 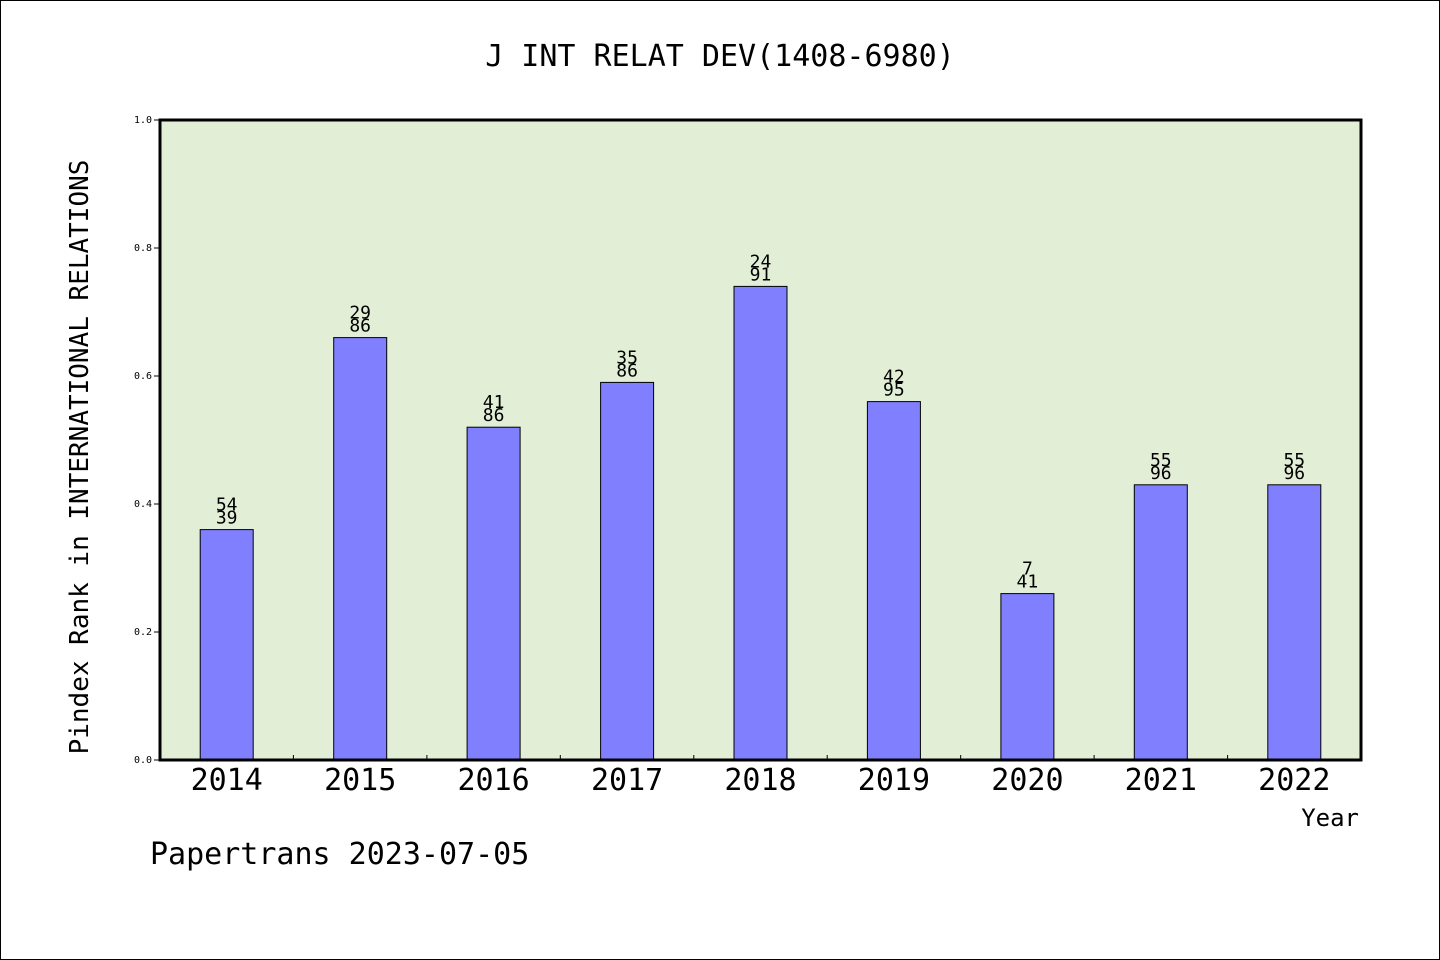 I want to click on x-tick-label-2015: 2015, so click(x=360, y=780).